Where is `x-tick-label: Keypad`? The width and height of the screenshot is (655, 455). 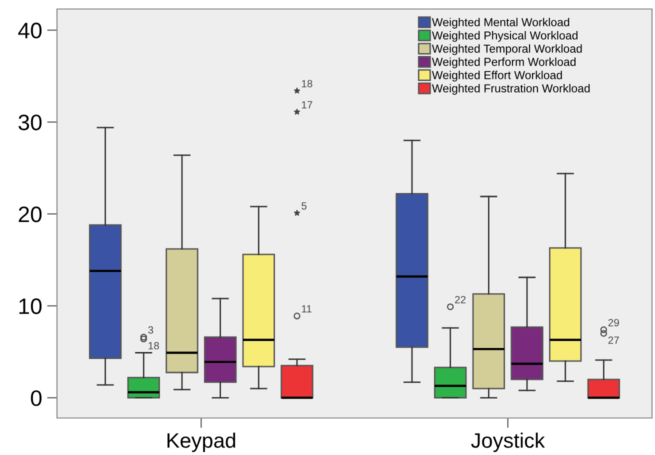 x-tick-label: Keypad is located at coordinates (202, 442).